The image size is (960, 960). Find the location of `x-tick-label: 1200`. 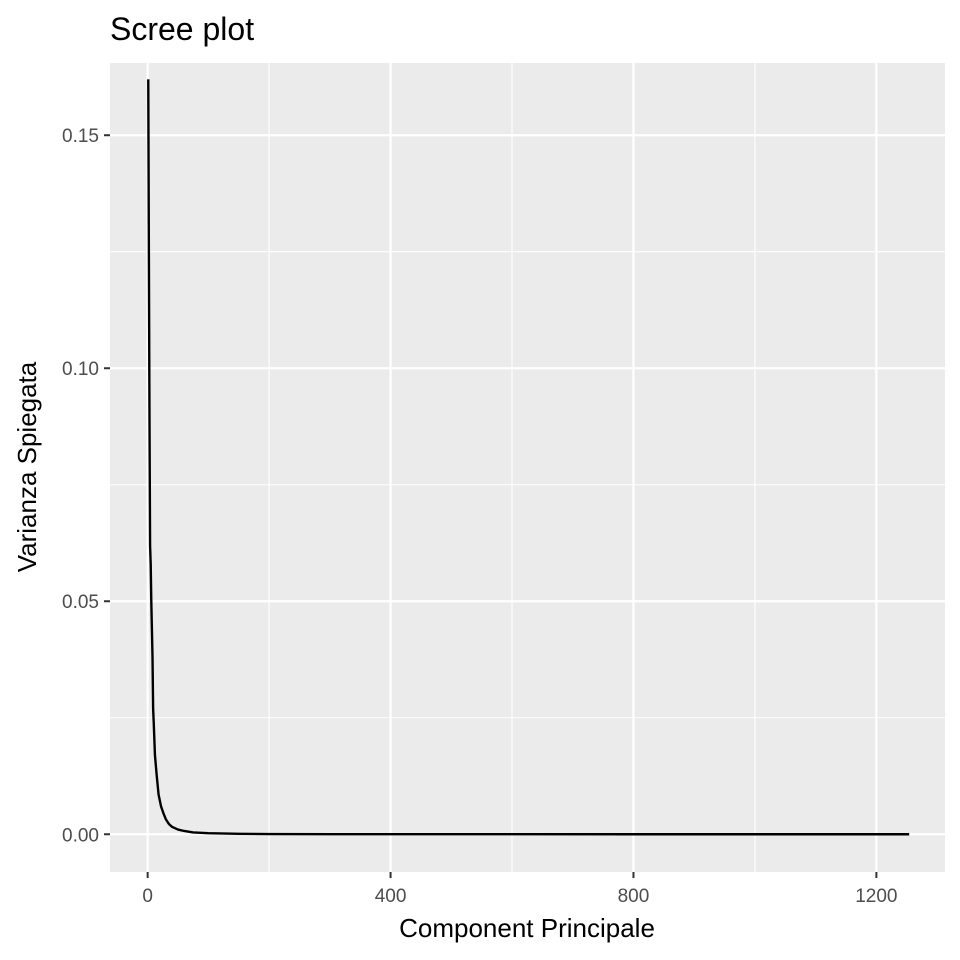

x-tick-label: 1200 is located at coordinates (876, 896).